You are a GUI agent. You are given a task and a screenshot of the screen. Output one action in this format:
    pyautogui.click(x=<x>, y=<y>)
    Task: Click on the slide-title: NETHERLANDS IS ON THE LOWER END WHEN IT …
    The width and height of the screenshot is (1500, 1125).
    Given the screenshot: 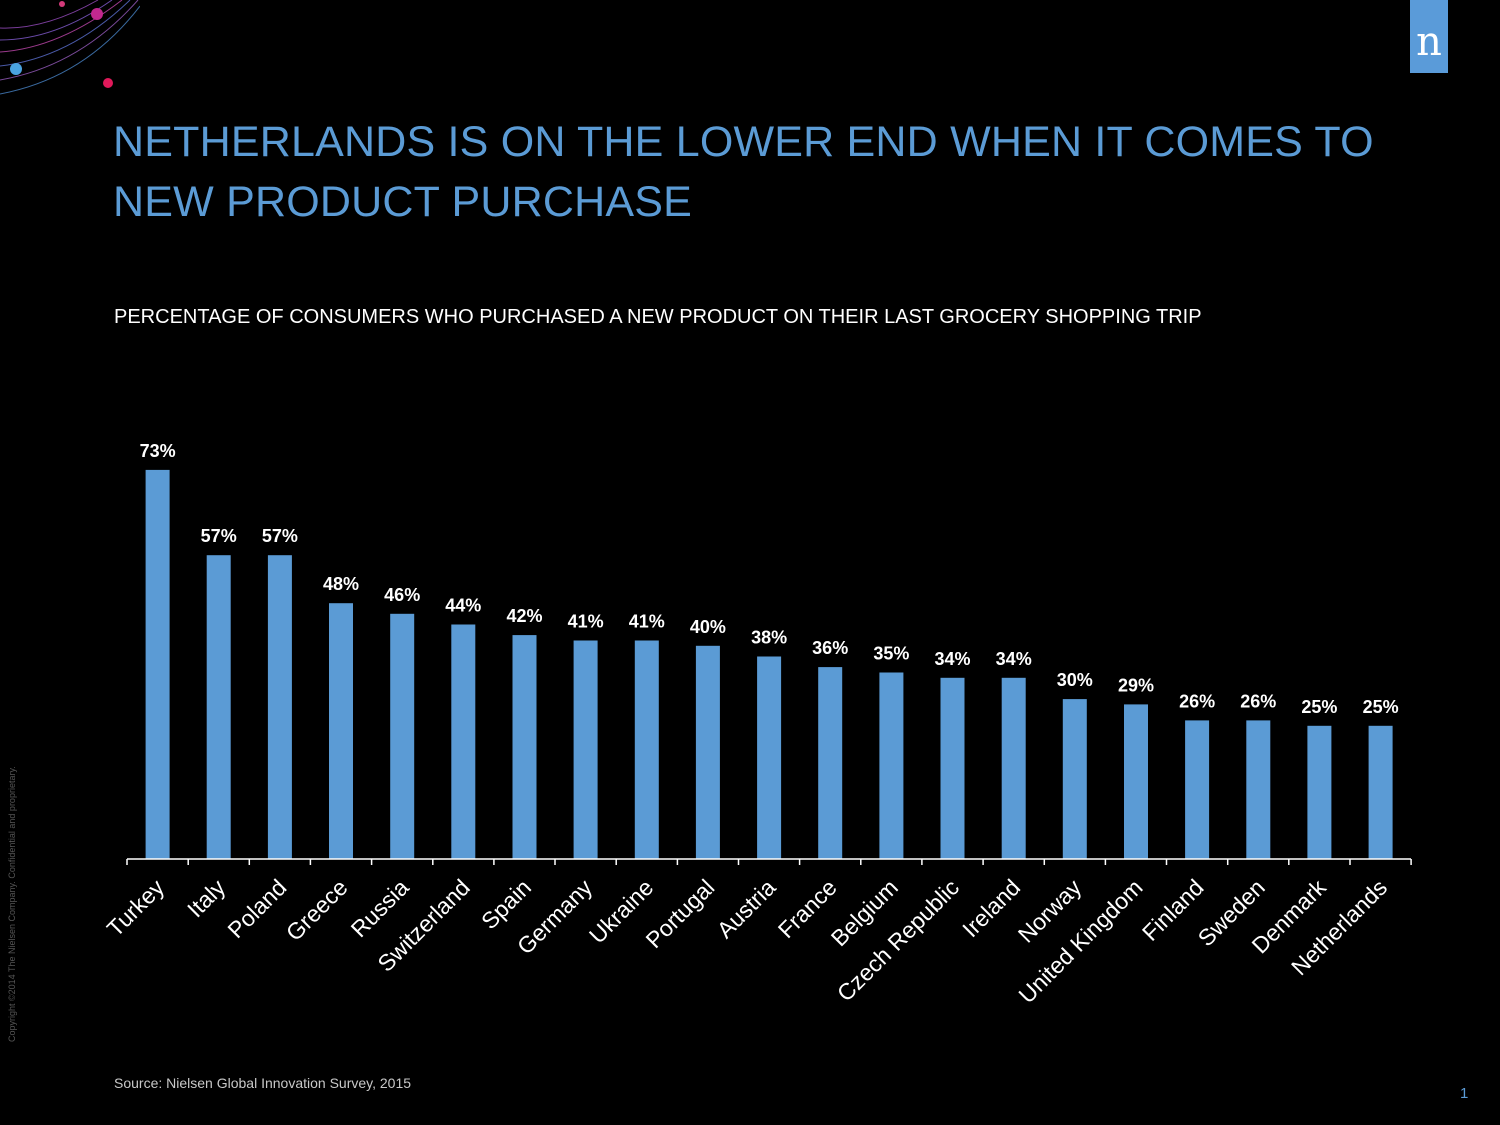 What is the action you would take?
    pyautogui.click(x=743, y=172)
    